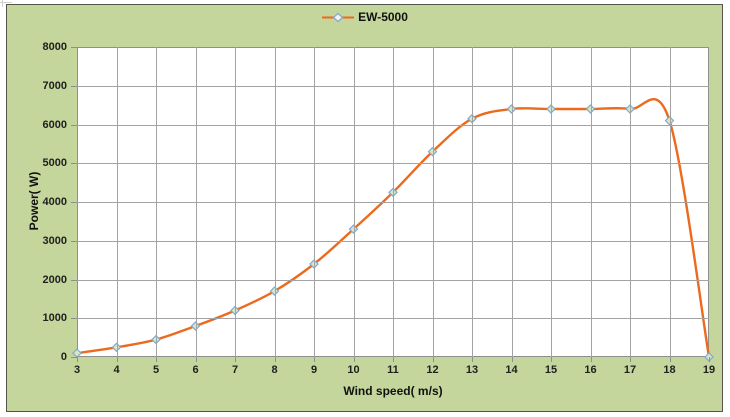  What do you see at coordinates (63, 357) in the screenshot?
I see `y-tick-label: 0` at bounding box center [63, 357].